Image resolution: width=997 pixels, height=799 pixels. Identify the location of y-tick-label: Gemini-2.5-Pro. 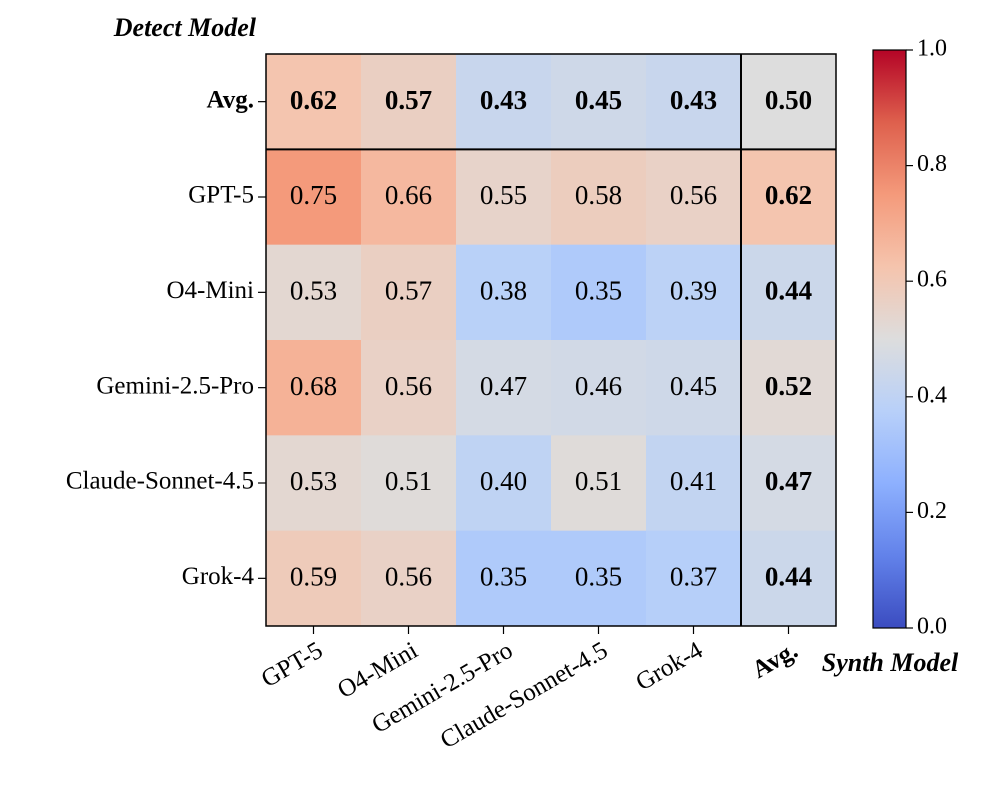
(175, 385).